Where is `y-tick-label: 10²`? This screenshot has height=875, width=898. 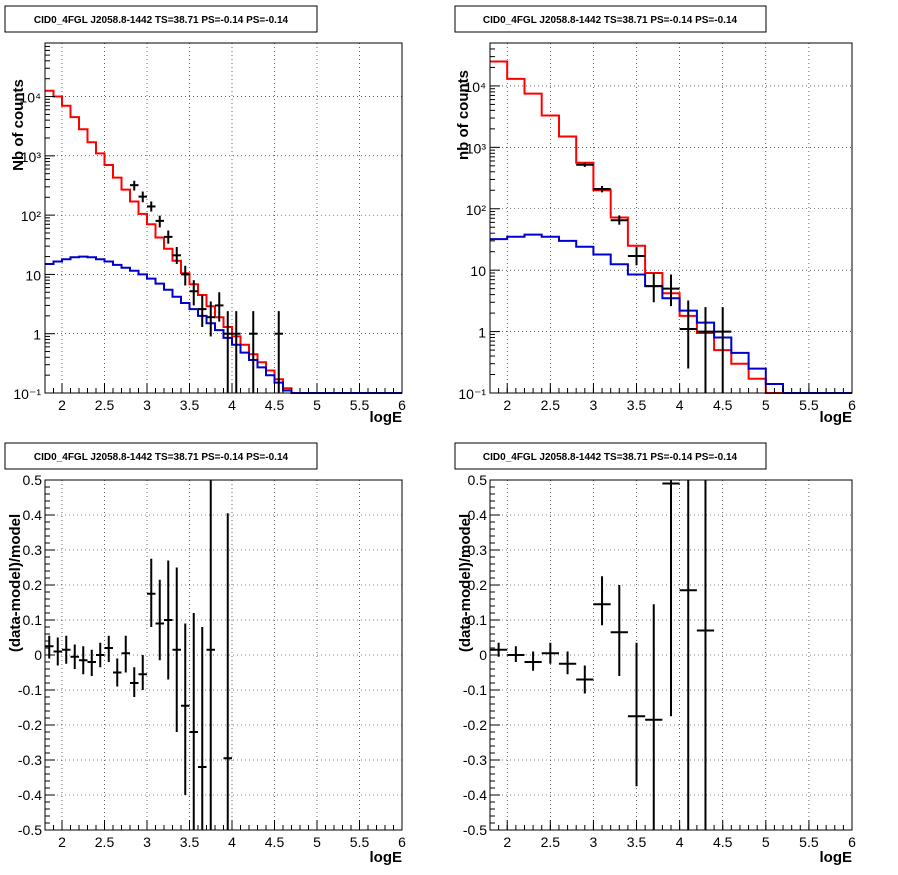
y-tick-label: 10² is located at coordinates (476, 210).